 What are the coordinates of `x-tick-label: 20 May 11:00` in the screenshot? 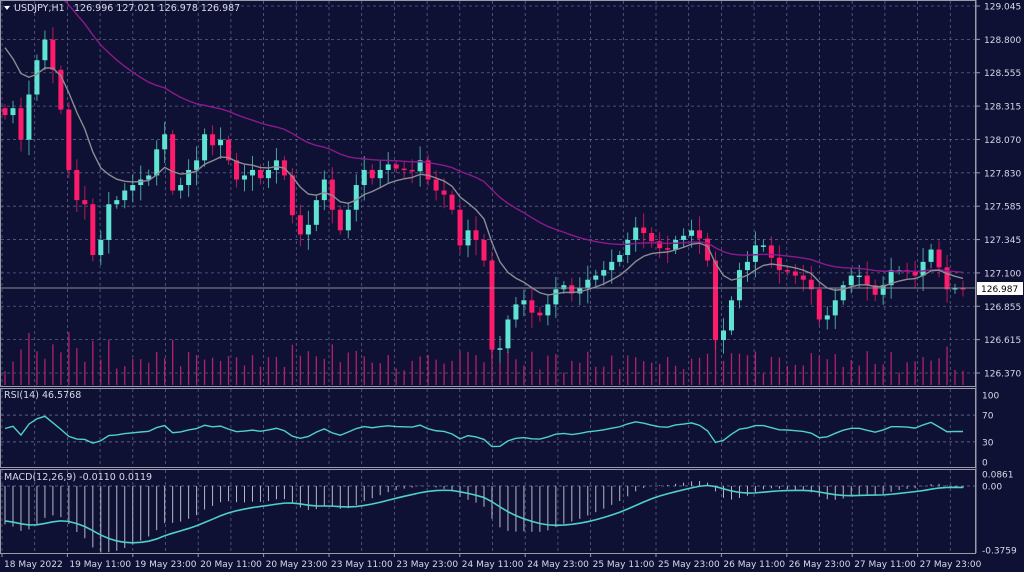 It's located at (231, 565).